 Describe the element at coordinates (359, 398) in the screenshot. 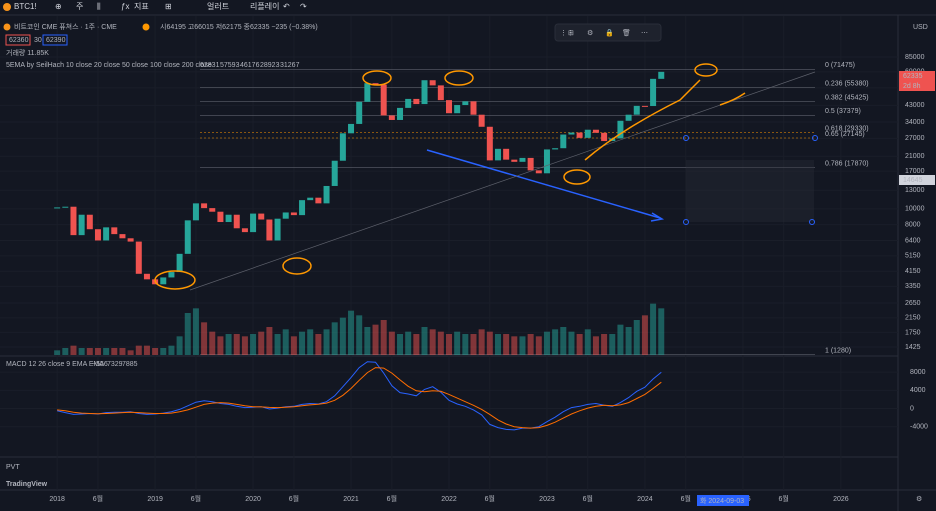

I see `macd-line` at that location.